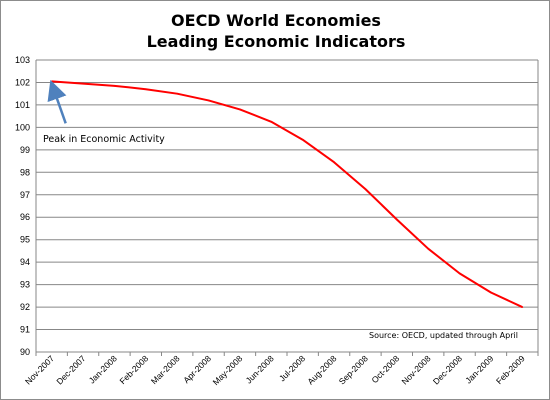  What do you see at coordinates (197, 369) in the screenshot?
I see `x-tick-label: Apr-2008` at bounding box center [197, 369].